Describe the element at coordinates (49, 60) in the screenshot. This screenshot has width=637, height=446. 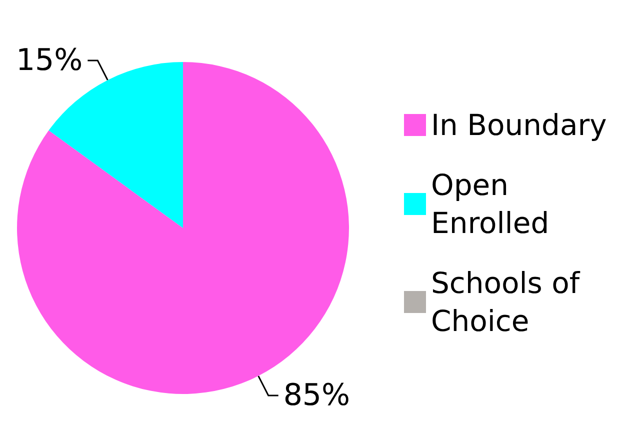
I see `data-label: 15%` at that location.